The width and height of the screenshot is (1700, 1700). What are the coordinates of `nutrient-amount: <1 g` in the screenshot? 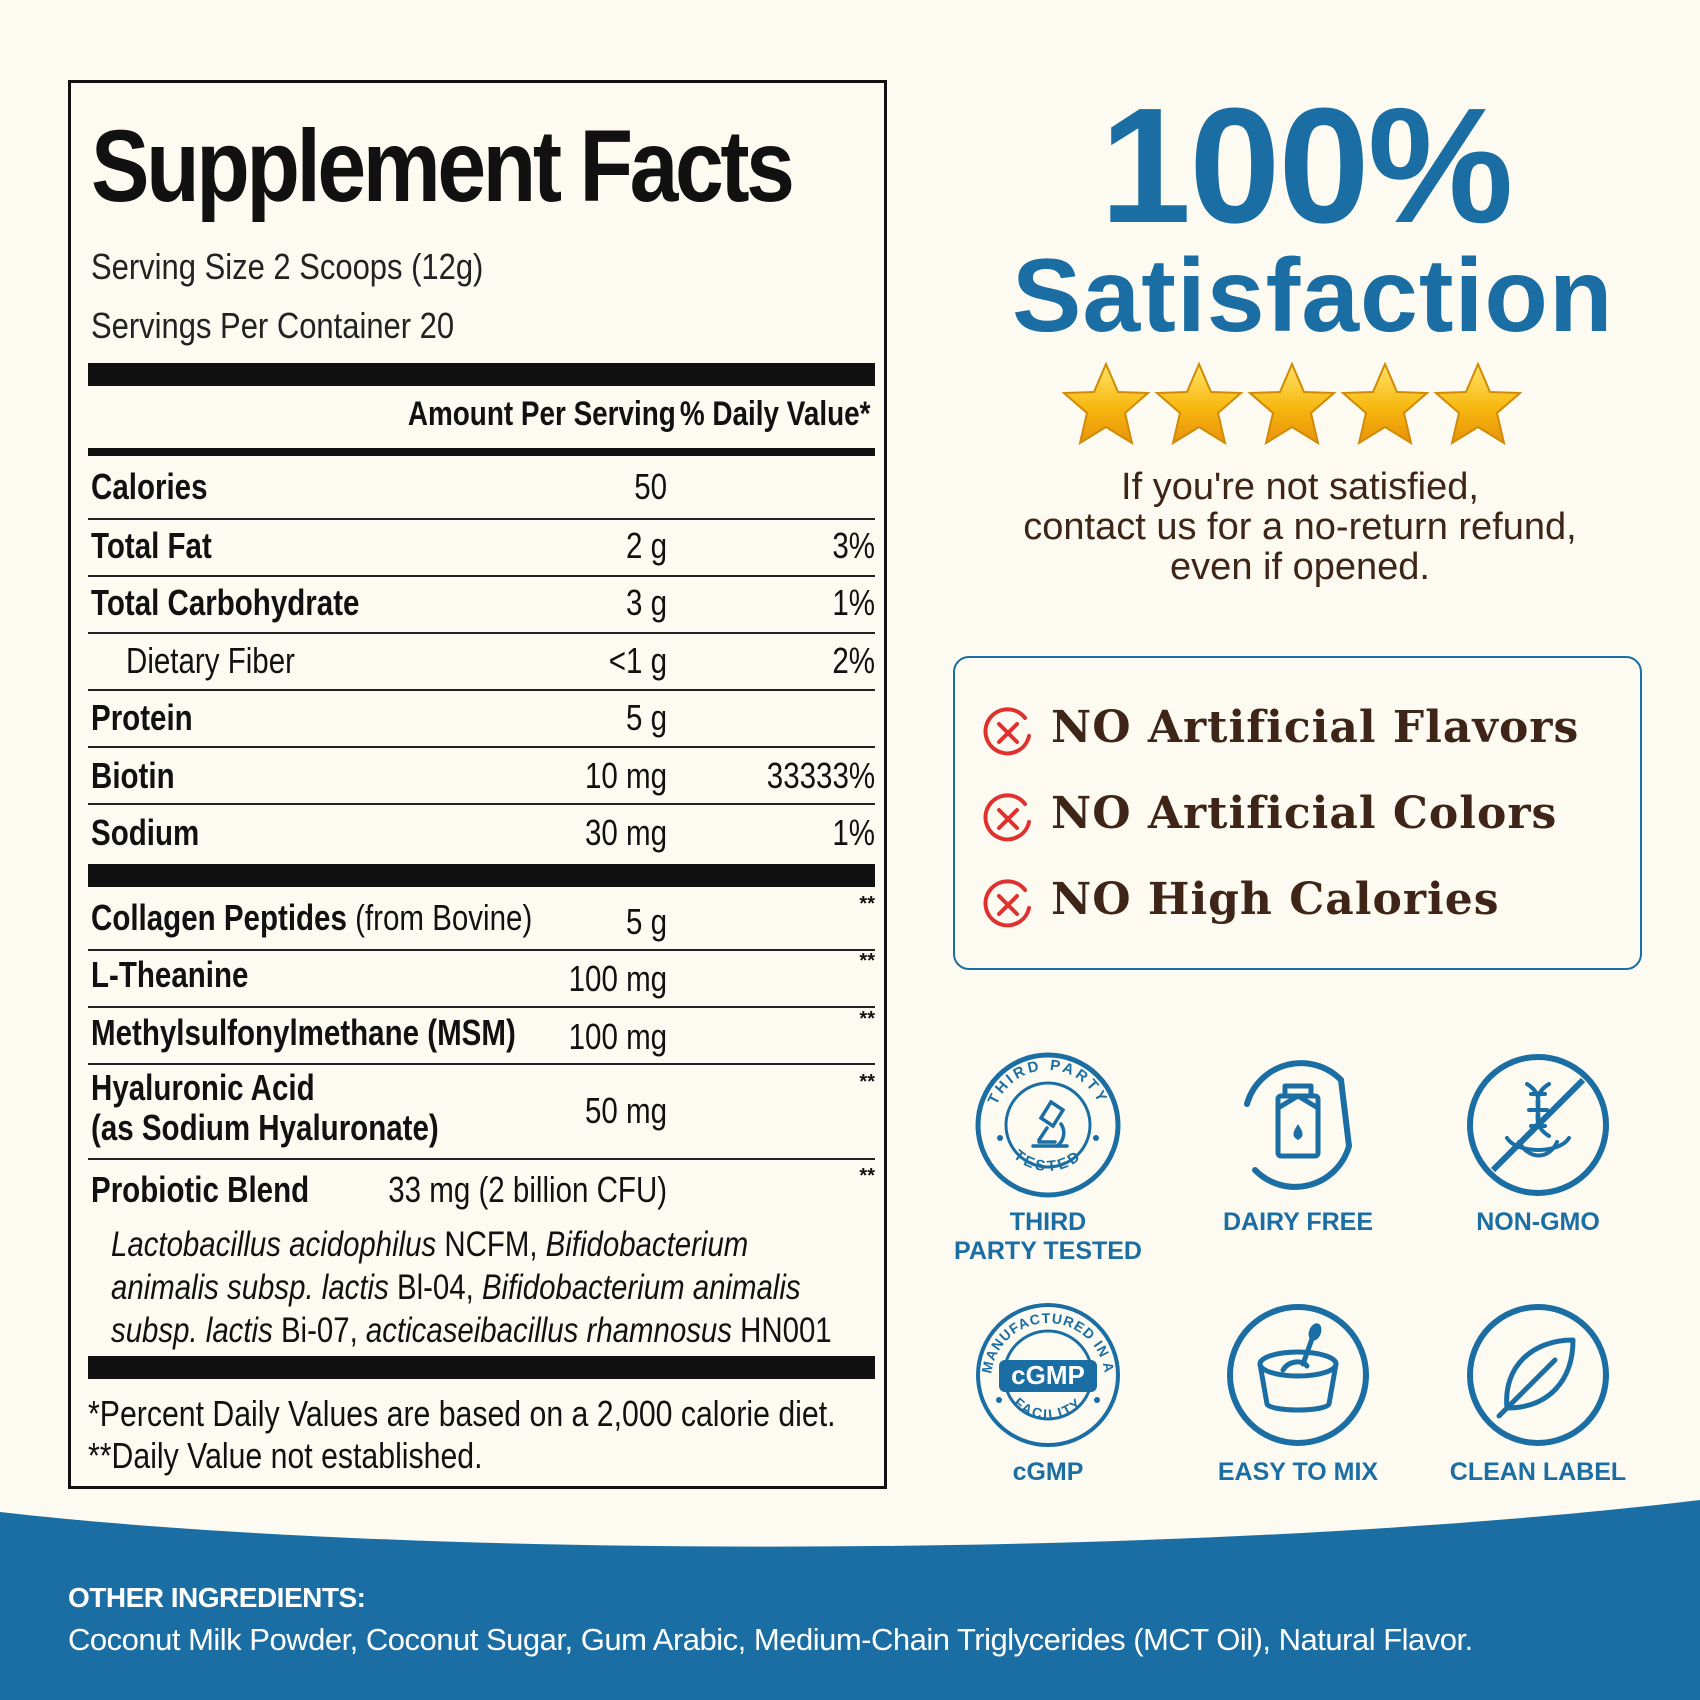 It's located at (637, 660).